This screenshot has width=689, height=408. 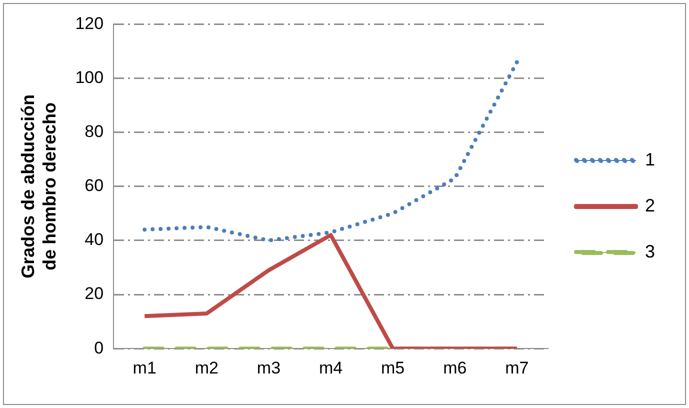 I want to click on x-tick-label: m4, so click(x=330, y=368).